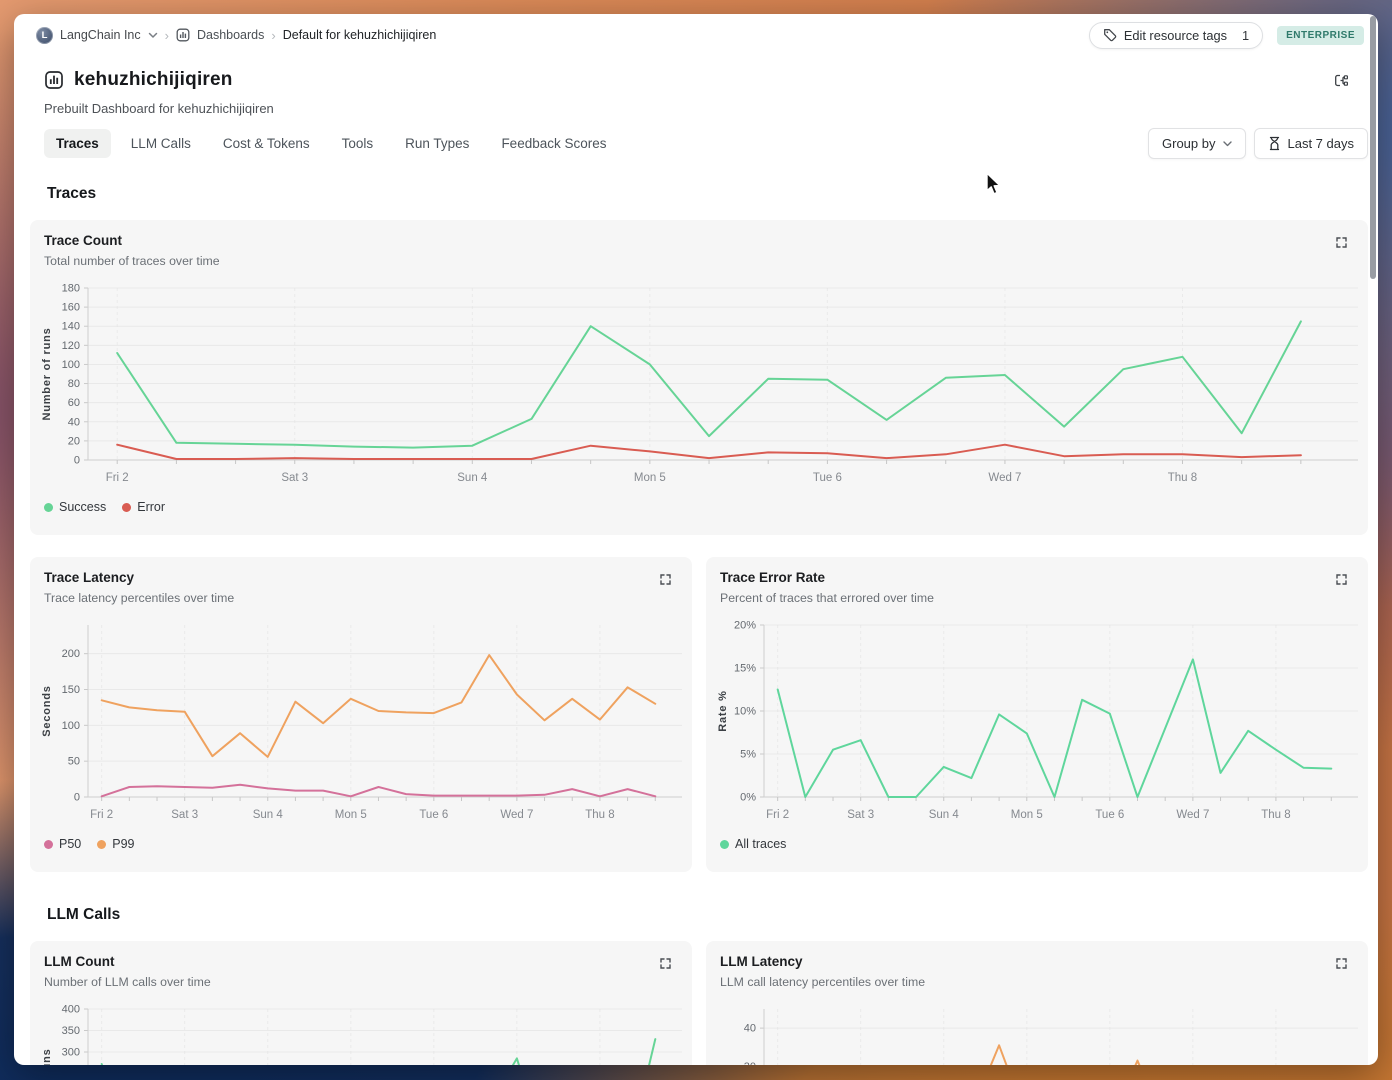 Image resolution: width=1392 pixels, height=1080 pixels. I want to click on plan-badge: ENTERPRISE, so click(1320, 35).